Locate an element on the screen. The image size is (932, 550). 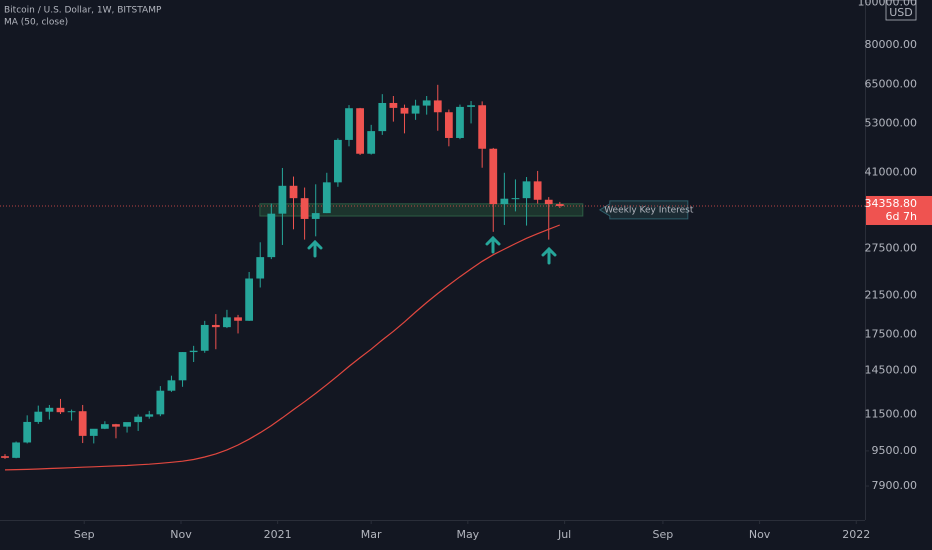
y-tick-label: 80000.00 is located at coordinates (891, 44).